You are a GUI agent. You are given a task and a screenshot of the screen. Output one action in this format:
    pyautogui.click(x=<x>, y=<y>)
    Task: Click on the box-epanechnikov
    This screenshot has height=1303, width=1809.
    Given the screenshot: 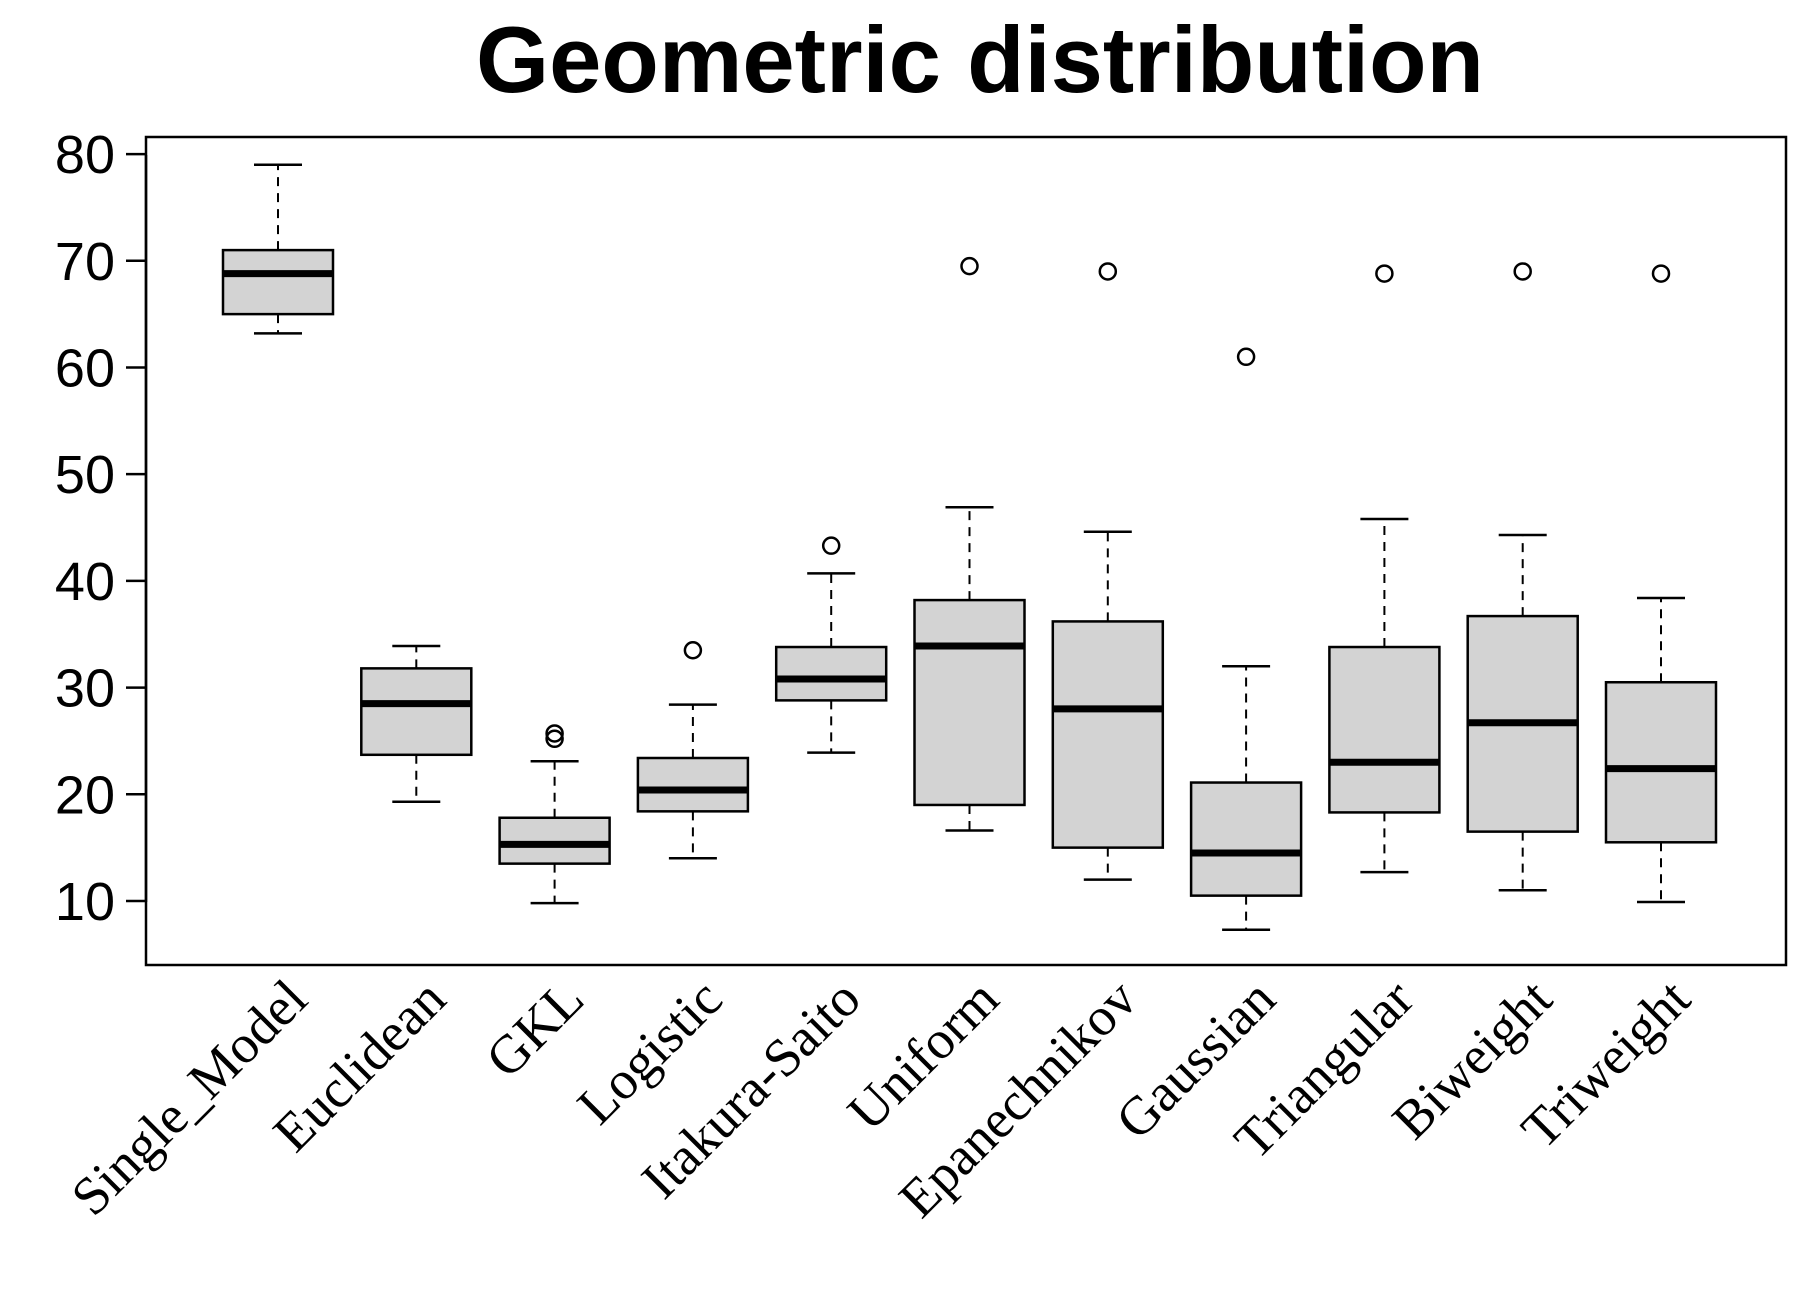 What is the action you would take?
    pyautogui.click(x=1108, y=571)
    